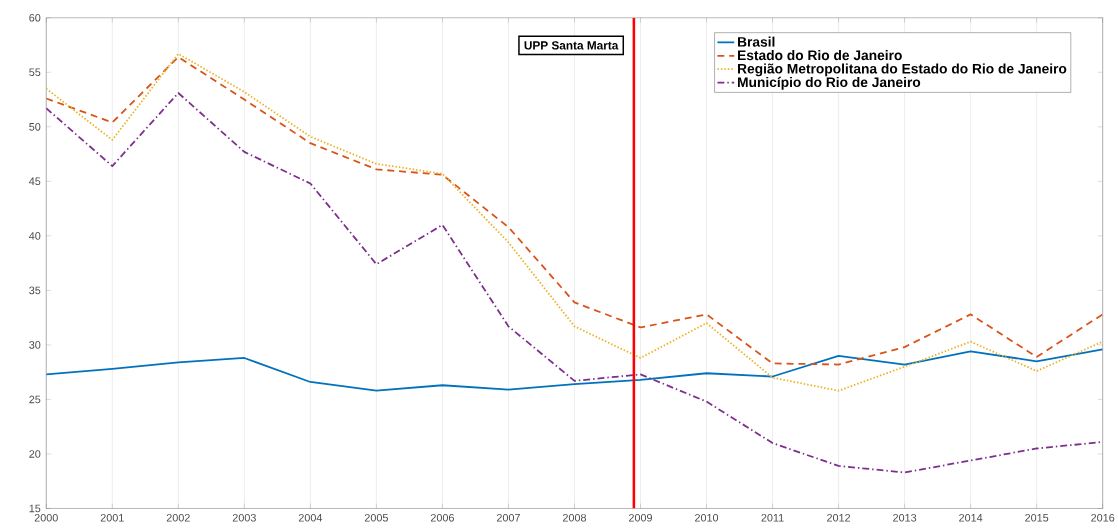 This screenshot has height=529, width=1118. Describe the element at coordinates (902, 70) in the screenshot. I see `legend-label: Região Metropolitana do Estado do Rio de Janeiro` at that location.